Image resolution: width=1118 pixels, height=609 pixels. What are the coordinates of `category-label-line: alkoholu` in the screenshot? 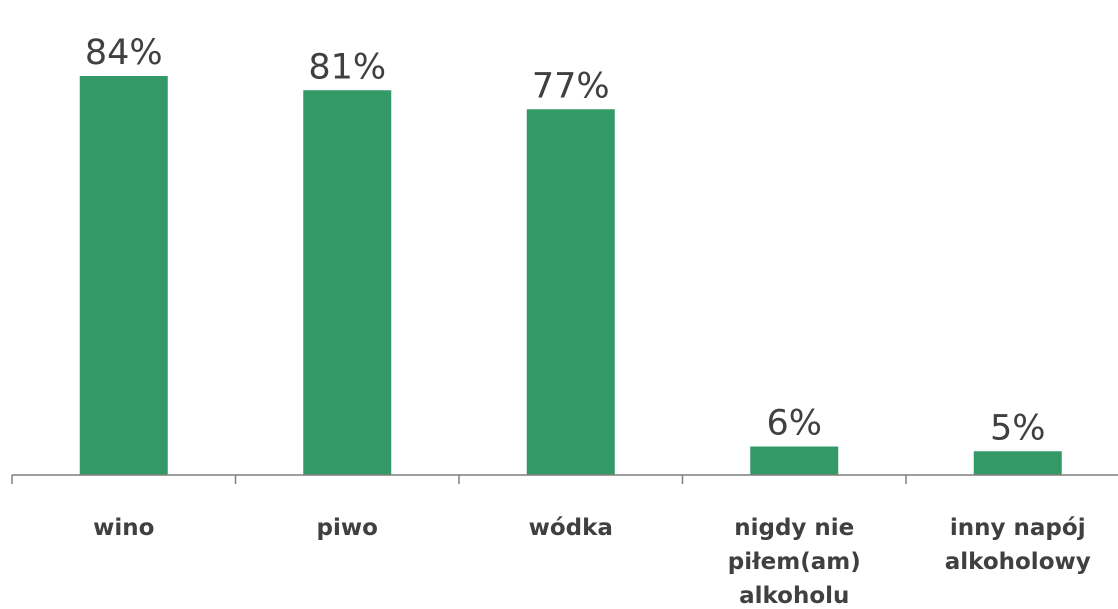 It's located at (794, 596).